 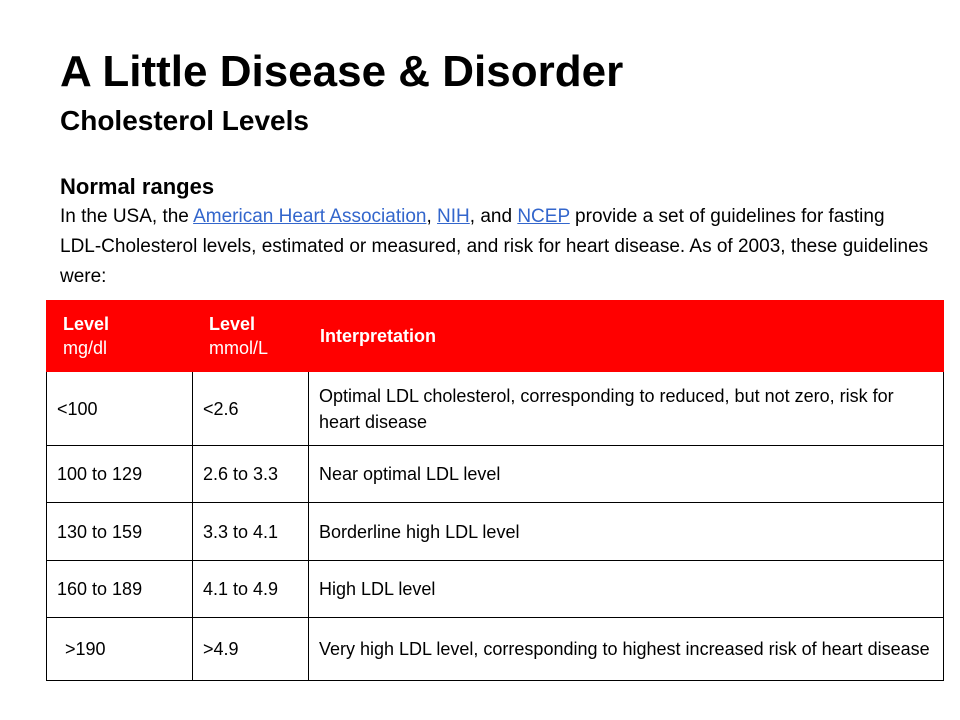 I want to click on link-ncep: NCEP, so click(x=543, y=216).